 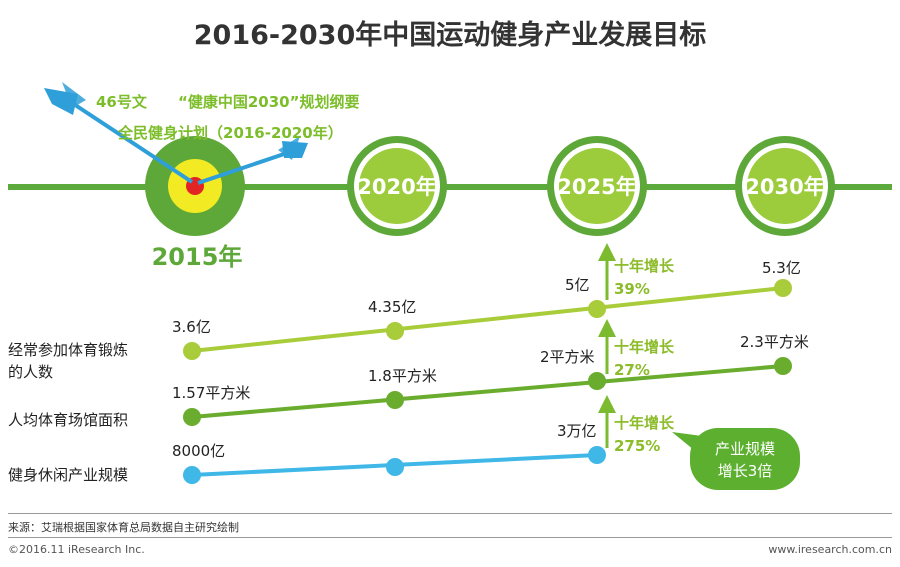 What do you see at coordinates (745, 471) in the screenshot?
I see `bubble-line2: 增长3倍` at bounding box center [745, 471].